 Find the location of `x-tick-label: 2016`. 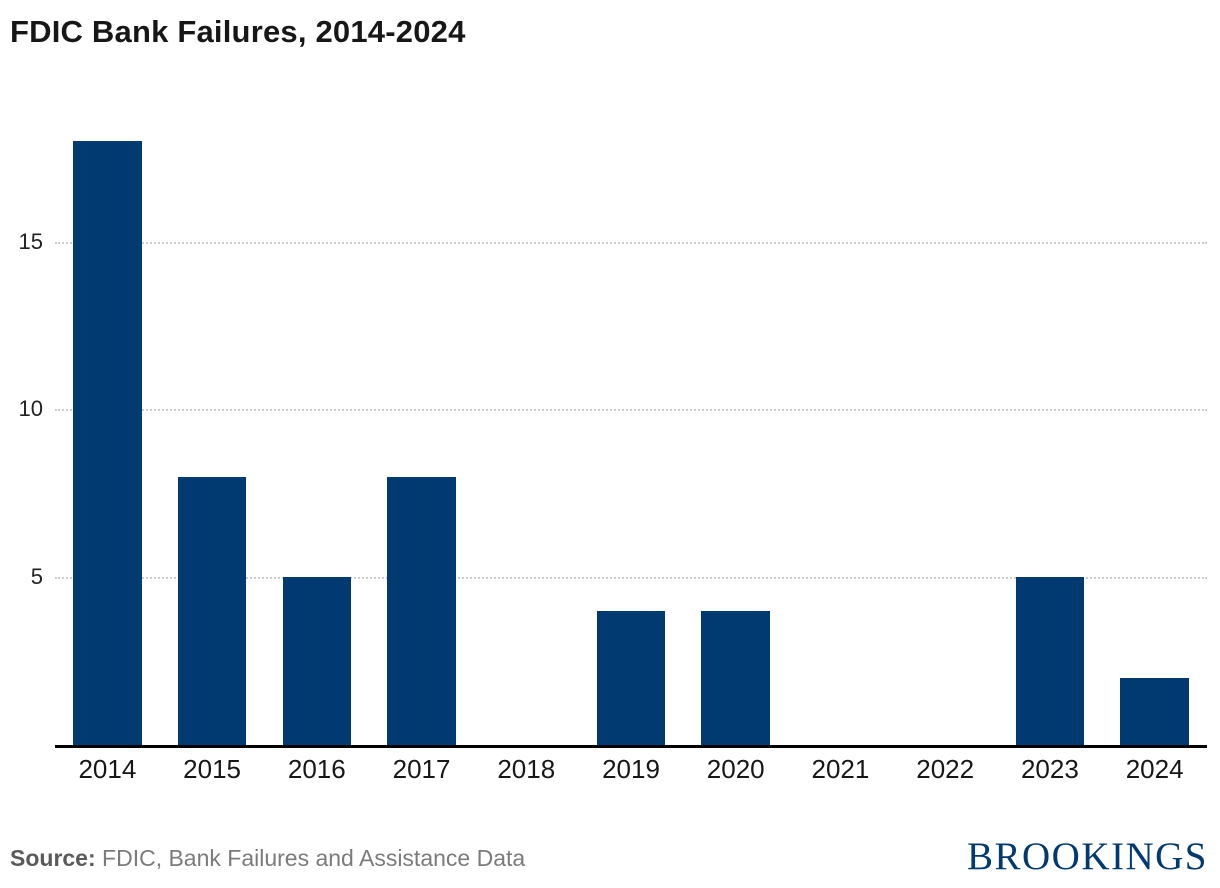

x-tick-label: 2016 is located at coordinates (316, 769).